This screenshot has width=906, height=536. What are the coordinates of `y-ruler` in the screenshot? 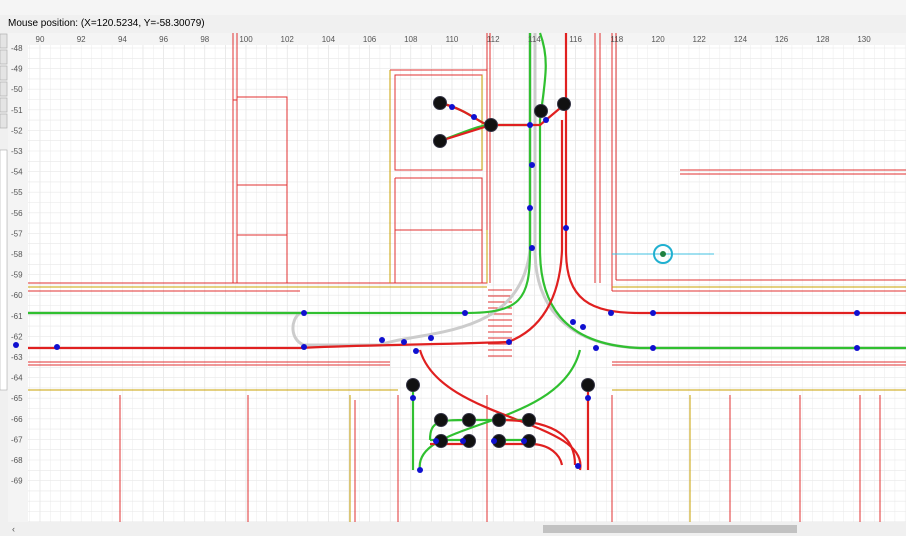 It's located at (18, 277).